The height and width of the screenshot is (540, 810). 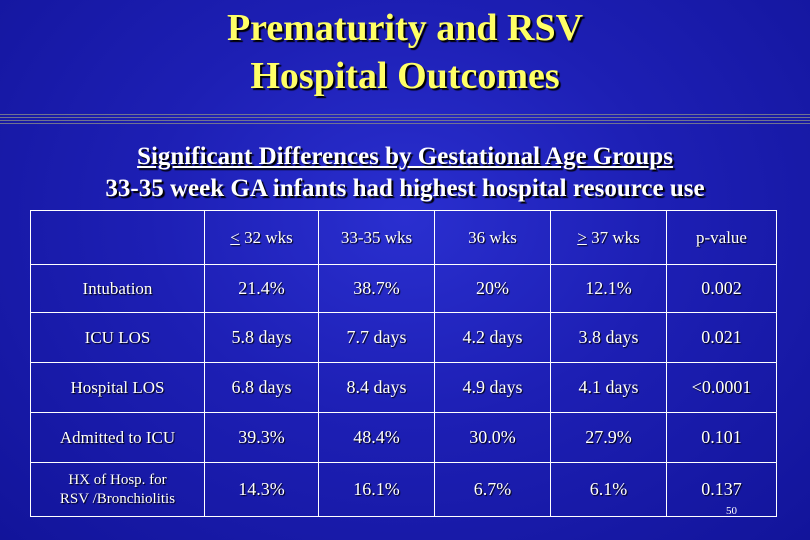 I want to click on table-cell: 20%, so click(x=492, y=288).